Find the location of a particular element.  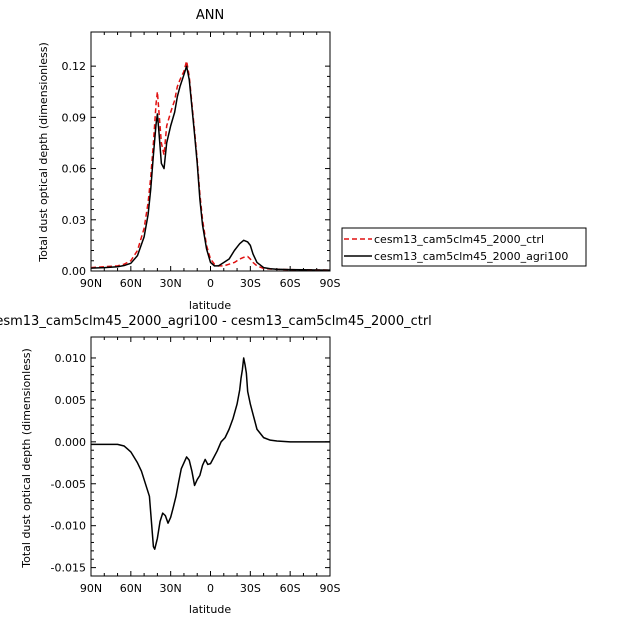

bottom-plot-frame is located at coordinates (210, 456).